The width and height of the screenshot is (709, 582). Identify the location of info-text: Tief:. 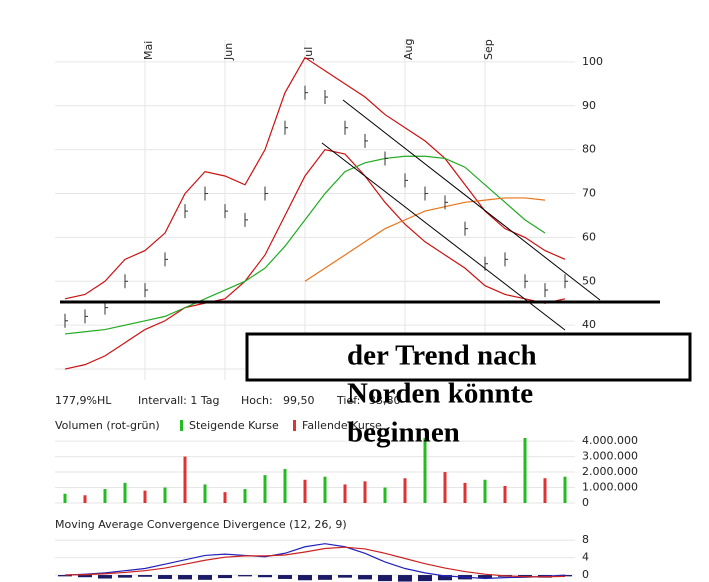
(348, 400).